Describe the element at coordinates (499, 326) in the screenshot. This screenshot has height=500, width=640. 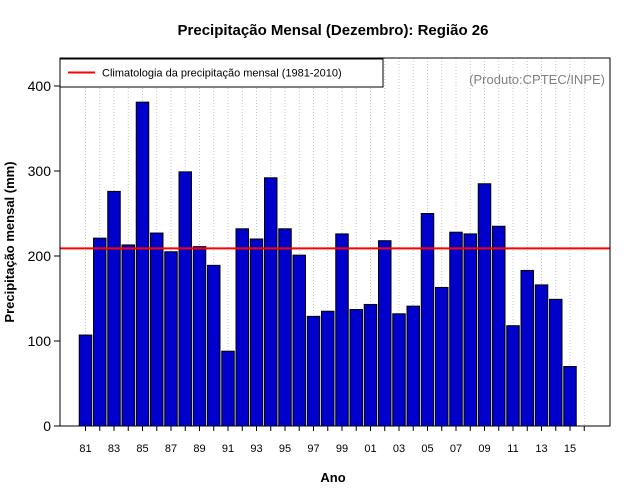
I see `bar-2010` at that location.